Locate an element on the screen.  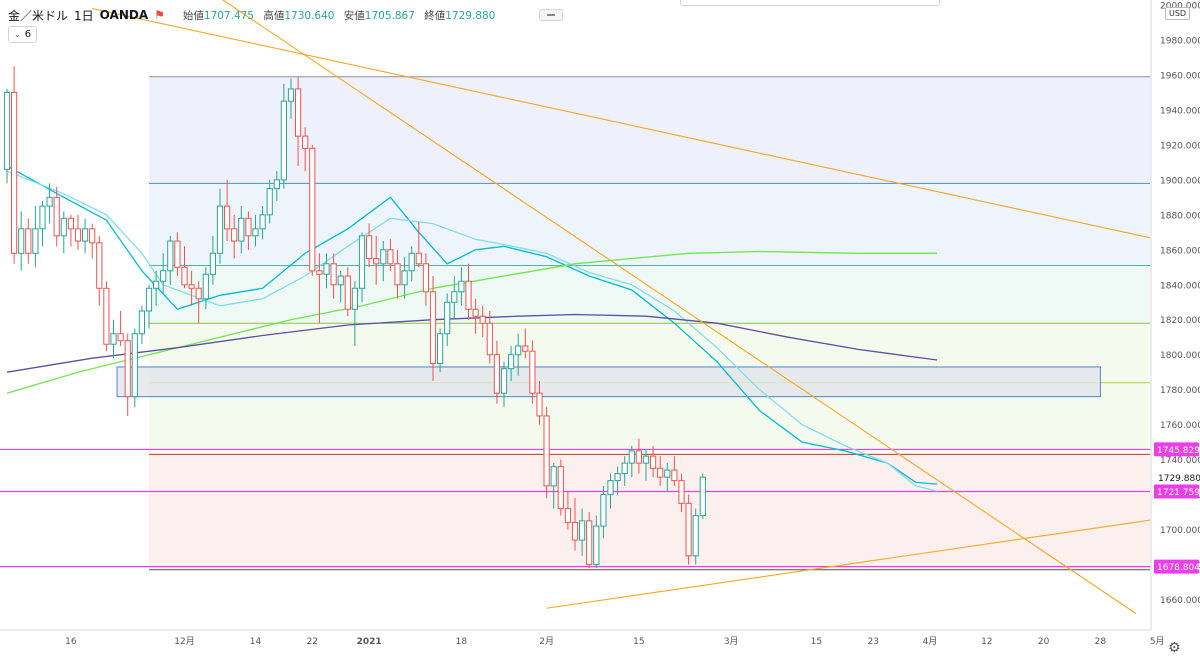
time-tick-label: 5月 is located at coordinates (1157, 641).